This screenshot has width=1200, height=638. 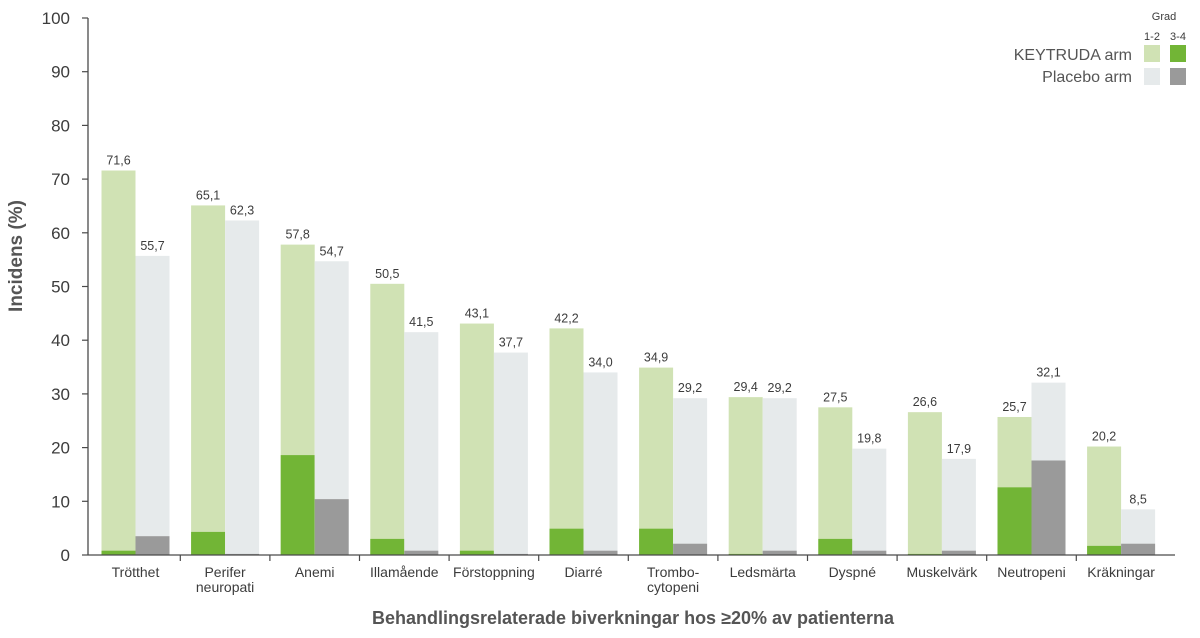 I want to click on data-label-placebo: 55,7, so click(x=152, y=246).